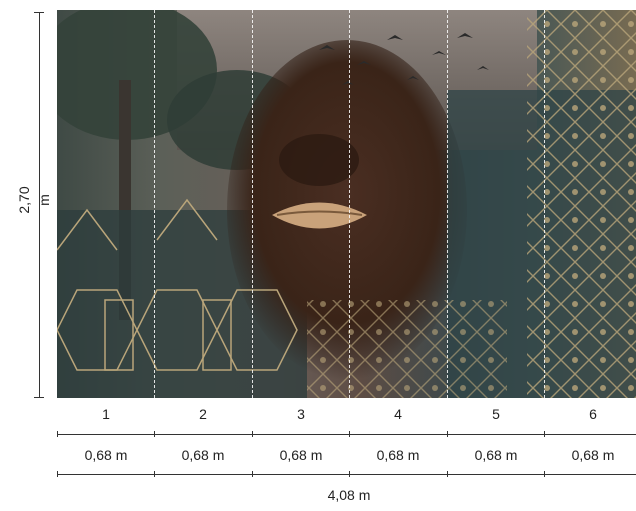 The height and width of the screenshot is (511, 636). I want to click on flying-birds, so click(404, 59).